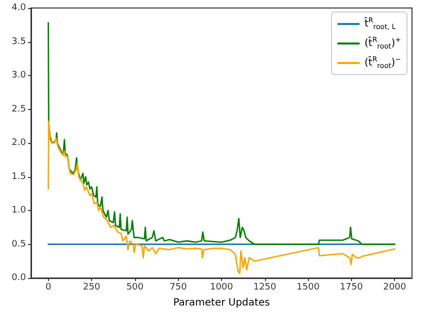 Image resolution: width=423 pixels, height=317 pixels. I want to click on x-tick-label: 750, so click(179, 287).